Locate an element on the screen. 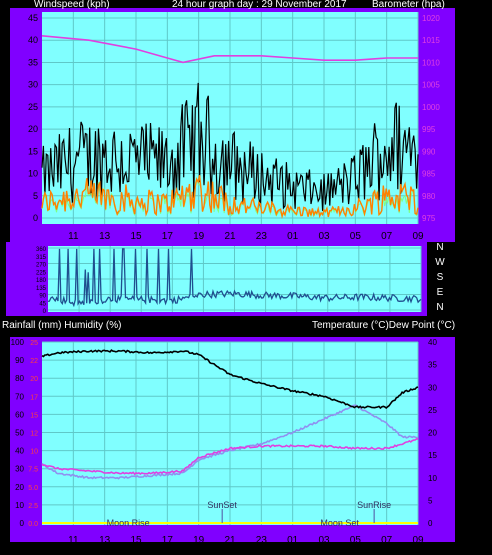  series-temperature is located at coordinates (230, 457).